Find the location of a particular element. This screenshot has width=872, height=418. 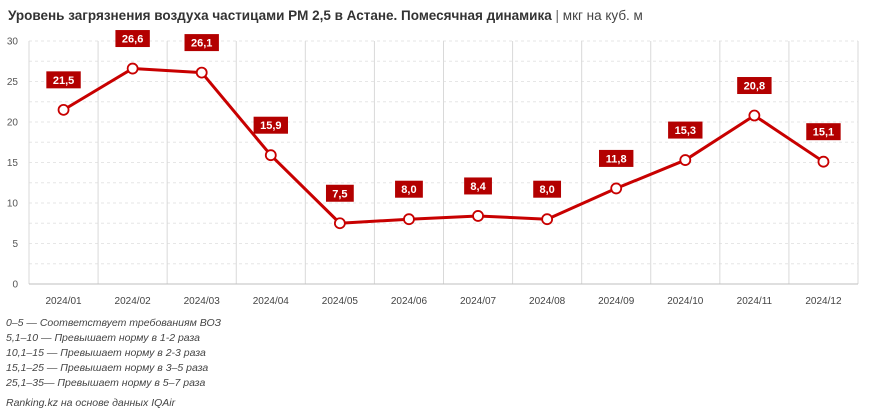

source-note: Ranking.kz на основе данных IQAir is located at coordinates (91, 403).